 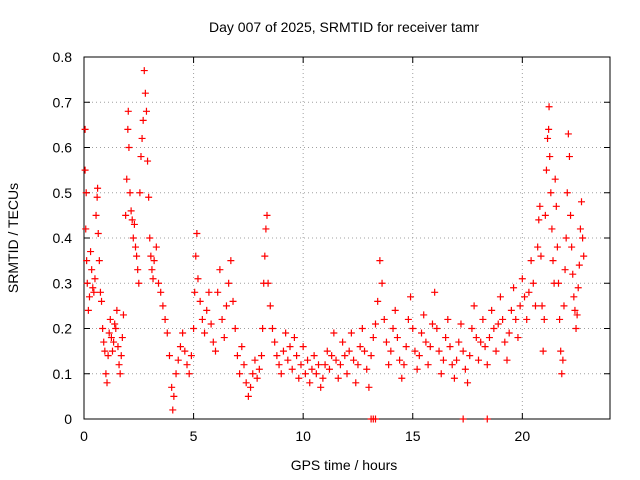 I want to click on y-axis-label: SRMTID / TECUs, so click(x=13, y=238).